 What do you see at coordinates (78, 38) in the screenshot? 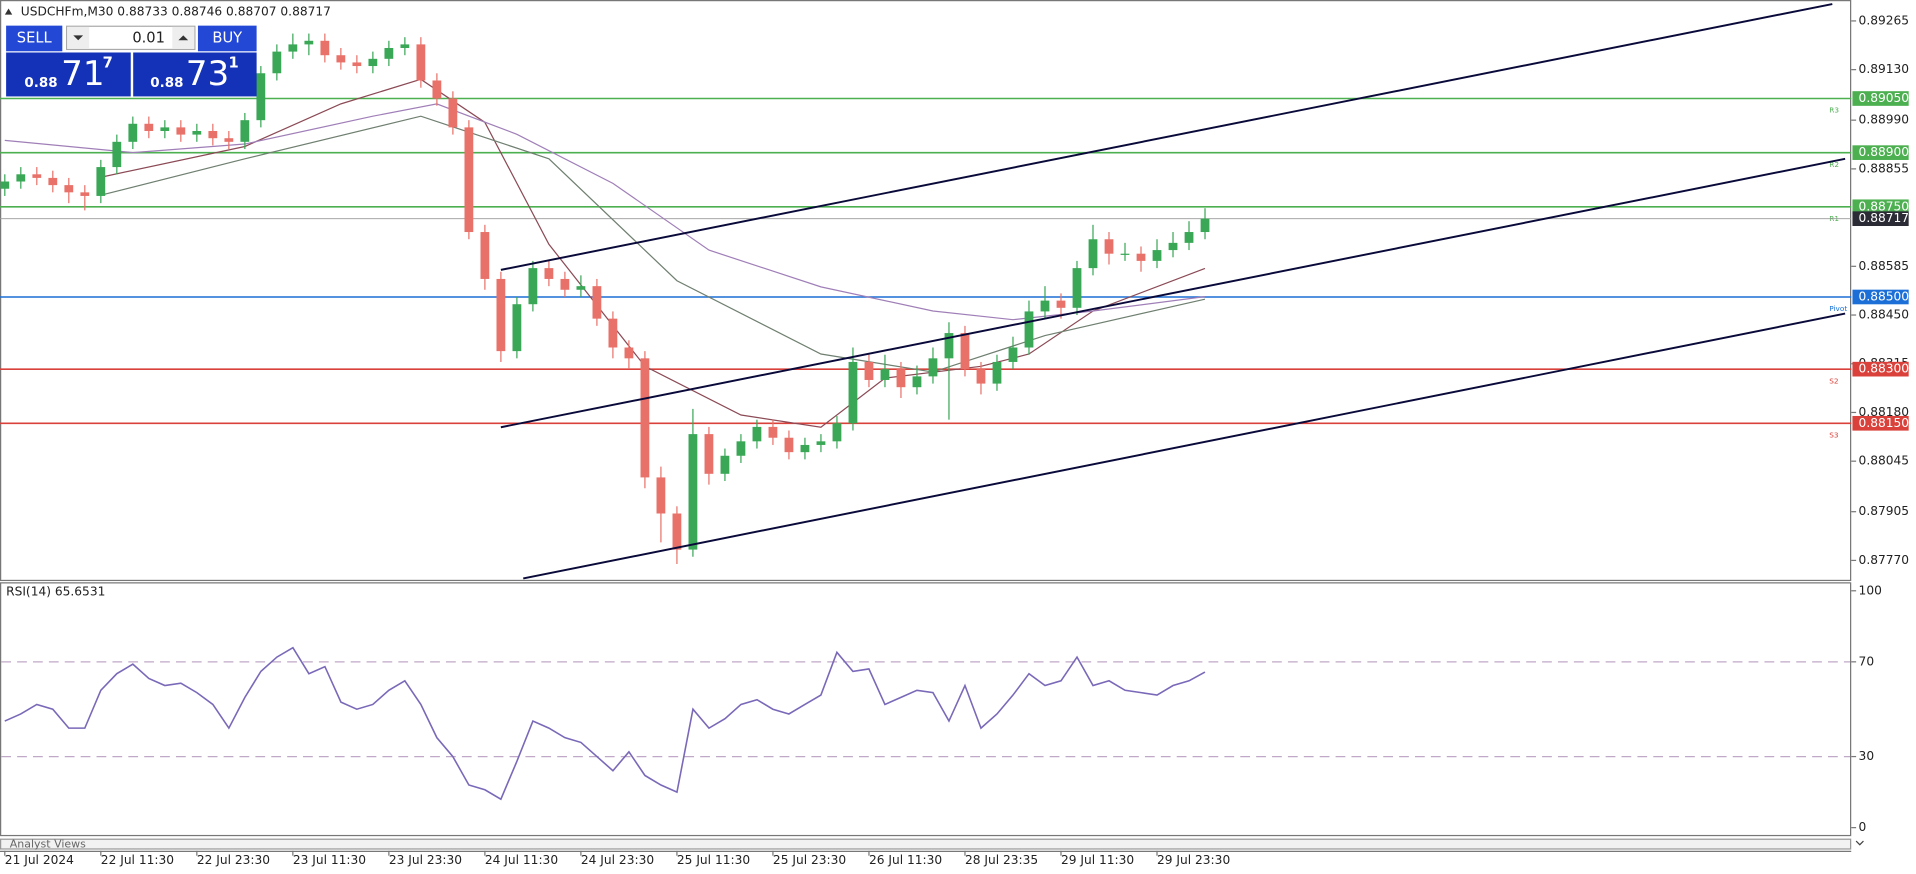
I see `lot-down-icon` at bounding box center [78, 38].